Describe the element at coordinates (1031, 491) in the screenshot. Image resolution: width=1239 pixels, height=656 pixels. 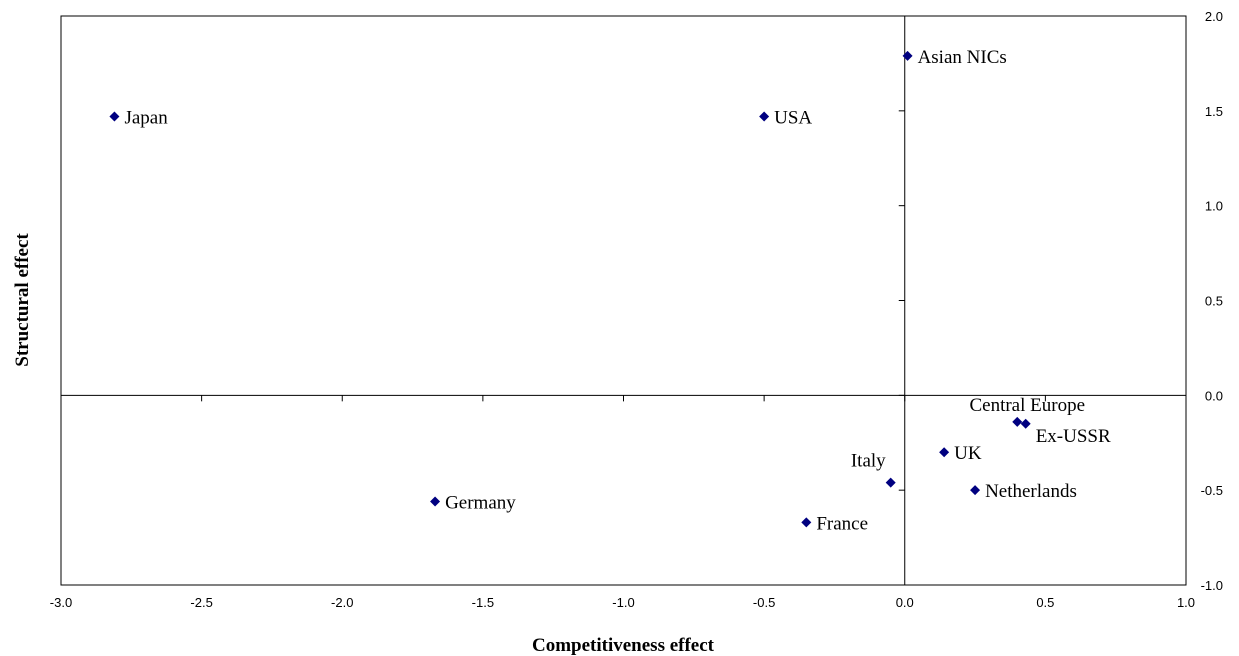
I see `data-point-label: Netherlands` at that location.